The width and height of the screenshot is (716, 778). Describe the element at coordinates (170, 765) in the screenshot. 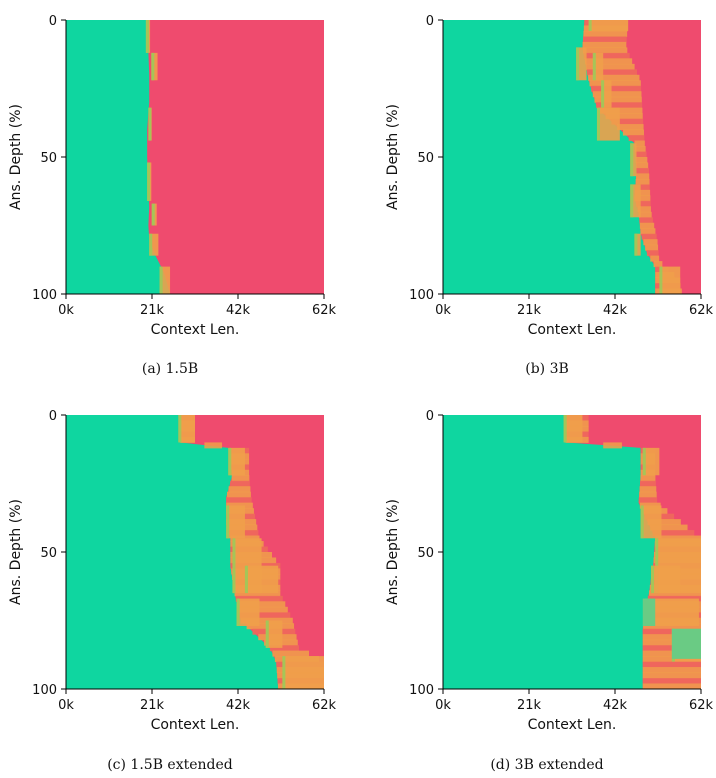

I see `panel-caption: (c) 1.5B extended` at that location.